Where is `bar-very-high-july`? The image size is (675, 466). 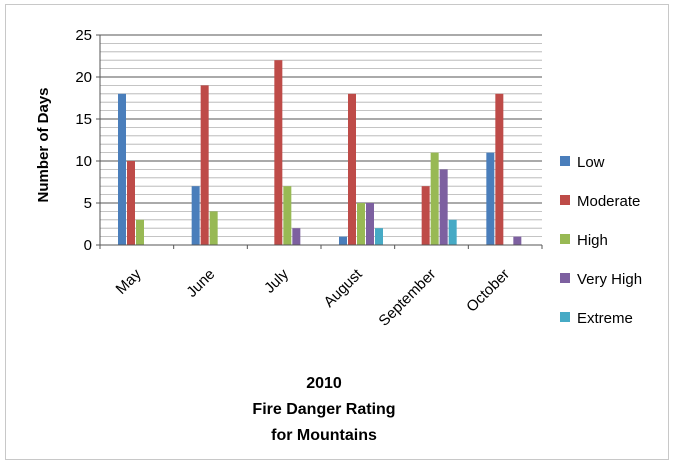 bar-very-high-july is located at coordinates (296, 236).